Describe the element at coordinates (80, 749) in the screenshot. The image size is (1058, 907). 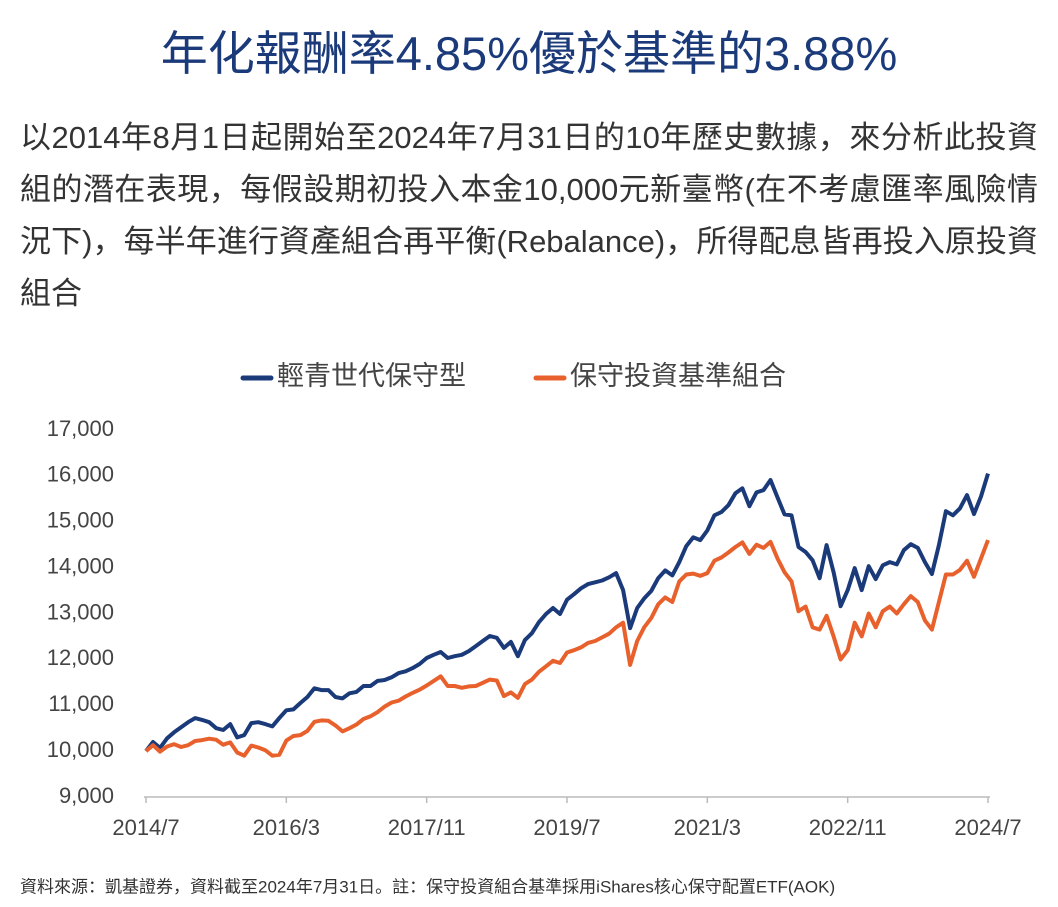
I see `y-tick-label: 10,000` at that location.